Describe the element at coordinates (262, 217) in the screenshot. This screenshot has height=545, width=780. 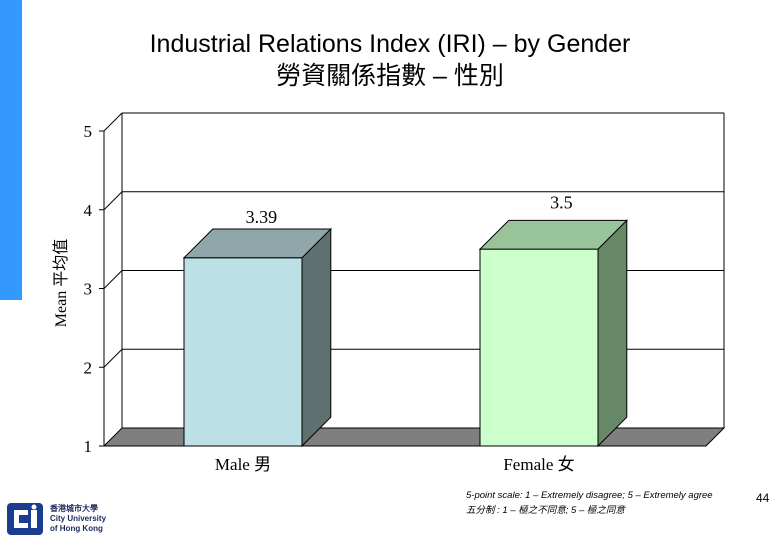
I see `data-label: 3.39` at that location.